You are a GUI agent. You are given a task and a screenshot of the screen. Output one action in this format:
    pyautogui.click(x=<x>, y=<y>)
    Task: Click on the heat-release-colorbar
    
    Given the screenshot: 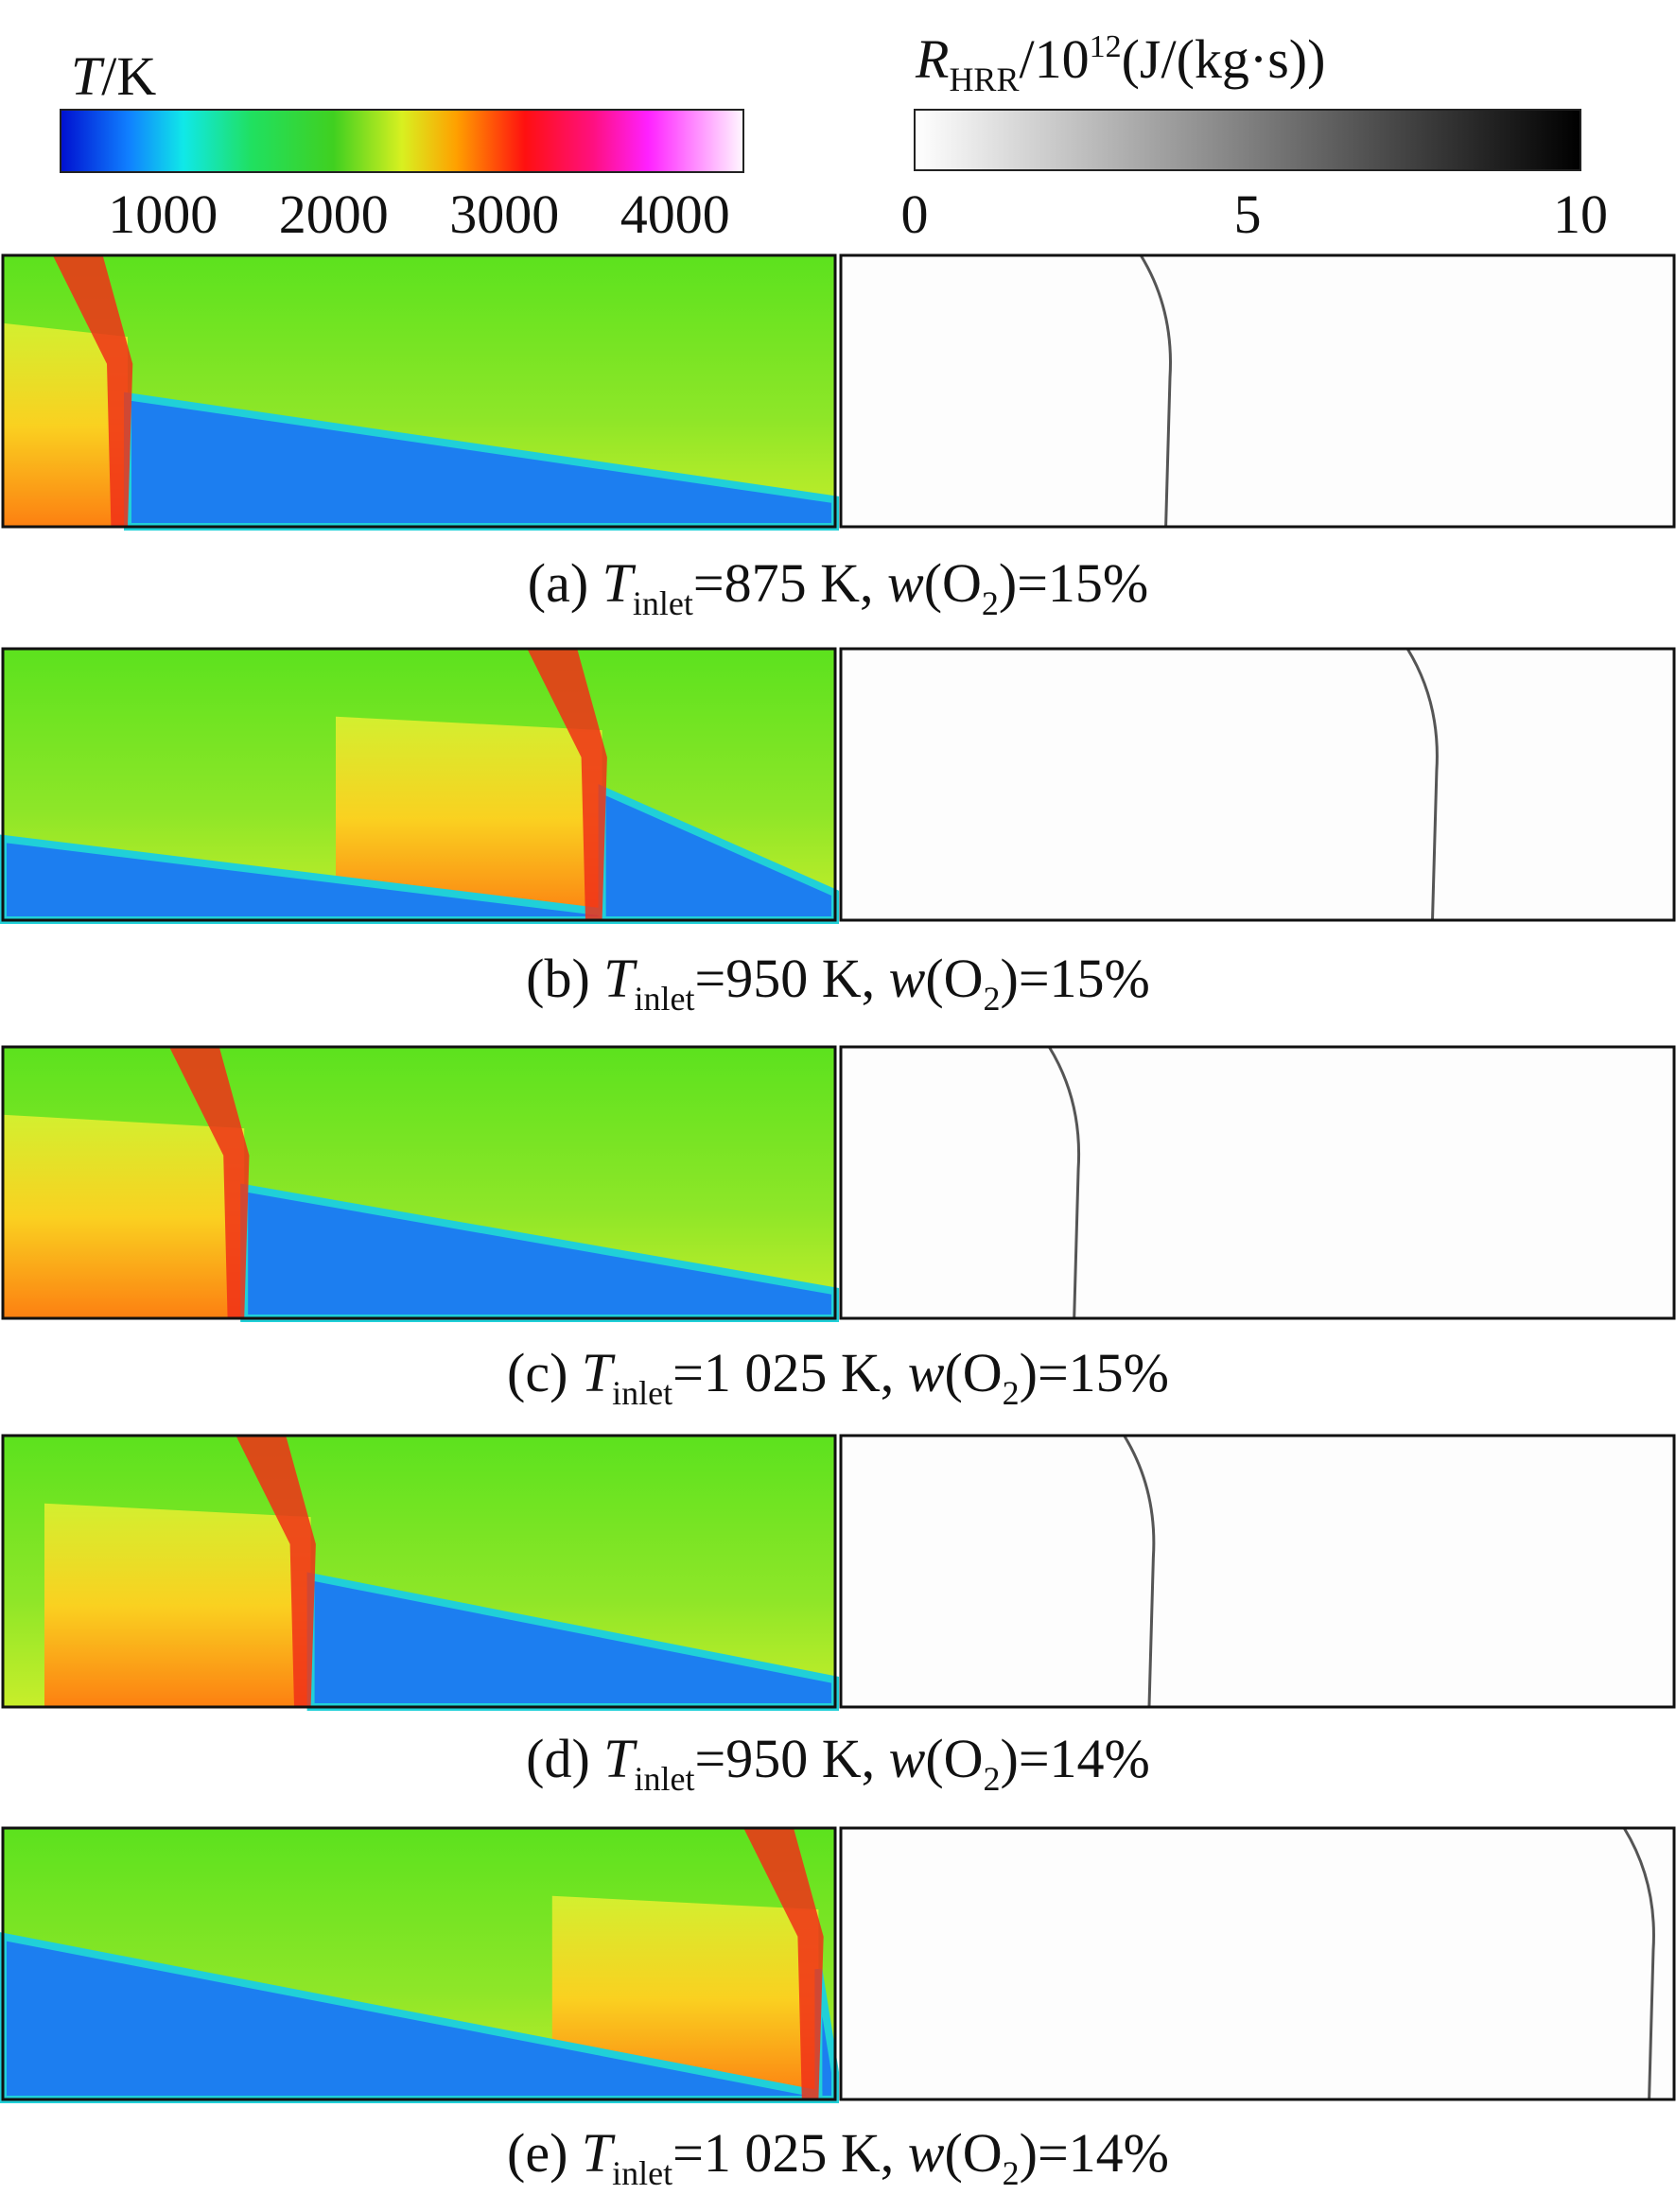 What is the action you would take?
    pyautogui.click(x=1247, y=140)
    